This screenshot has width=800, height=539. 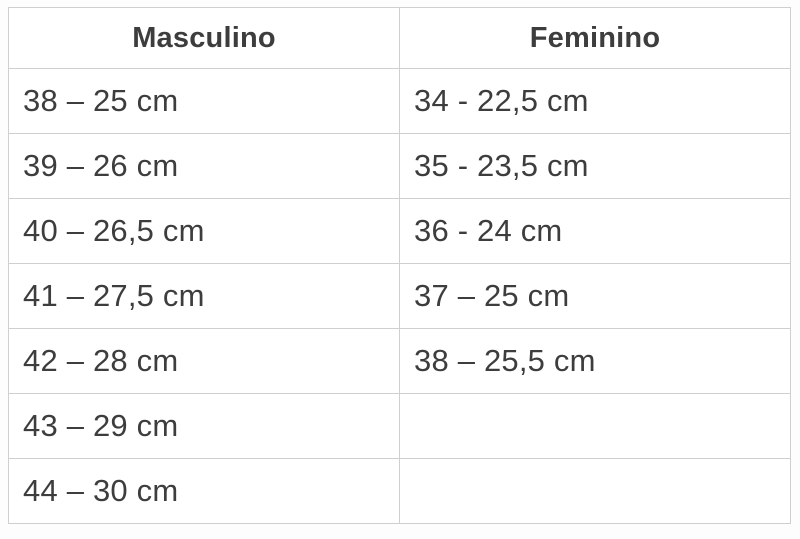 What do you see at coordinates (595, 231) in the screenshot?
I see `size-cell-feminino: 36 - 24 cm` at bounding box center [595, 231].